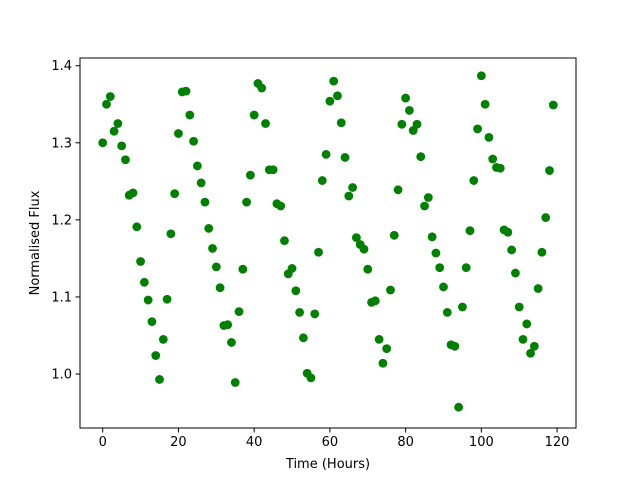  What do you see at coordinates (61, 66) in the screenshot?
I see `y-tick-label: 1.4` at bounding box center [61, 66].